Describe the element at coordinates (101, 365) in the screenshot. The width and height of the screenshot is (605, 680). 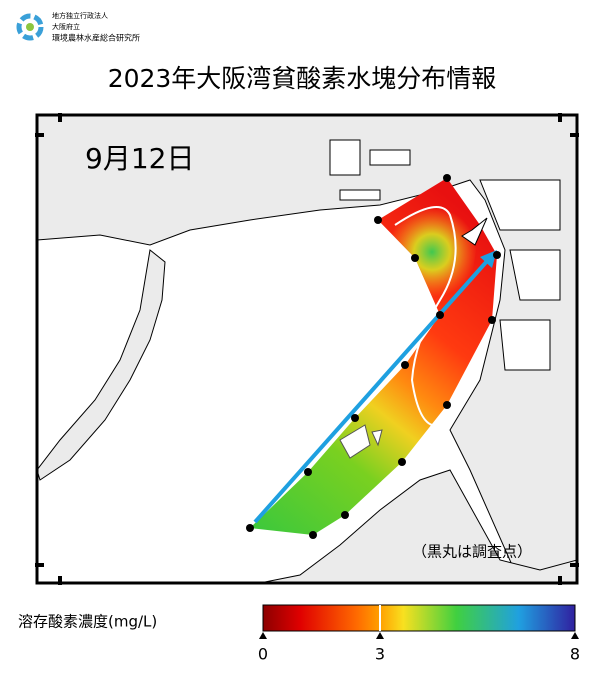
I see `awaji-island` at that location.